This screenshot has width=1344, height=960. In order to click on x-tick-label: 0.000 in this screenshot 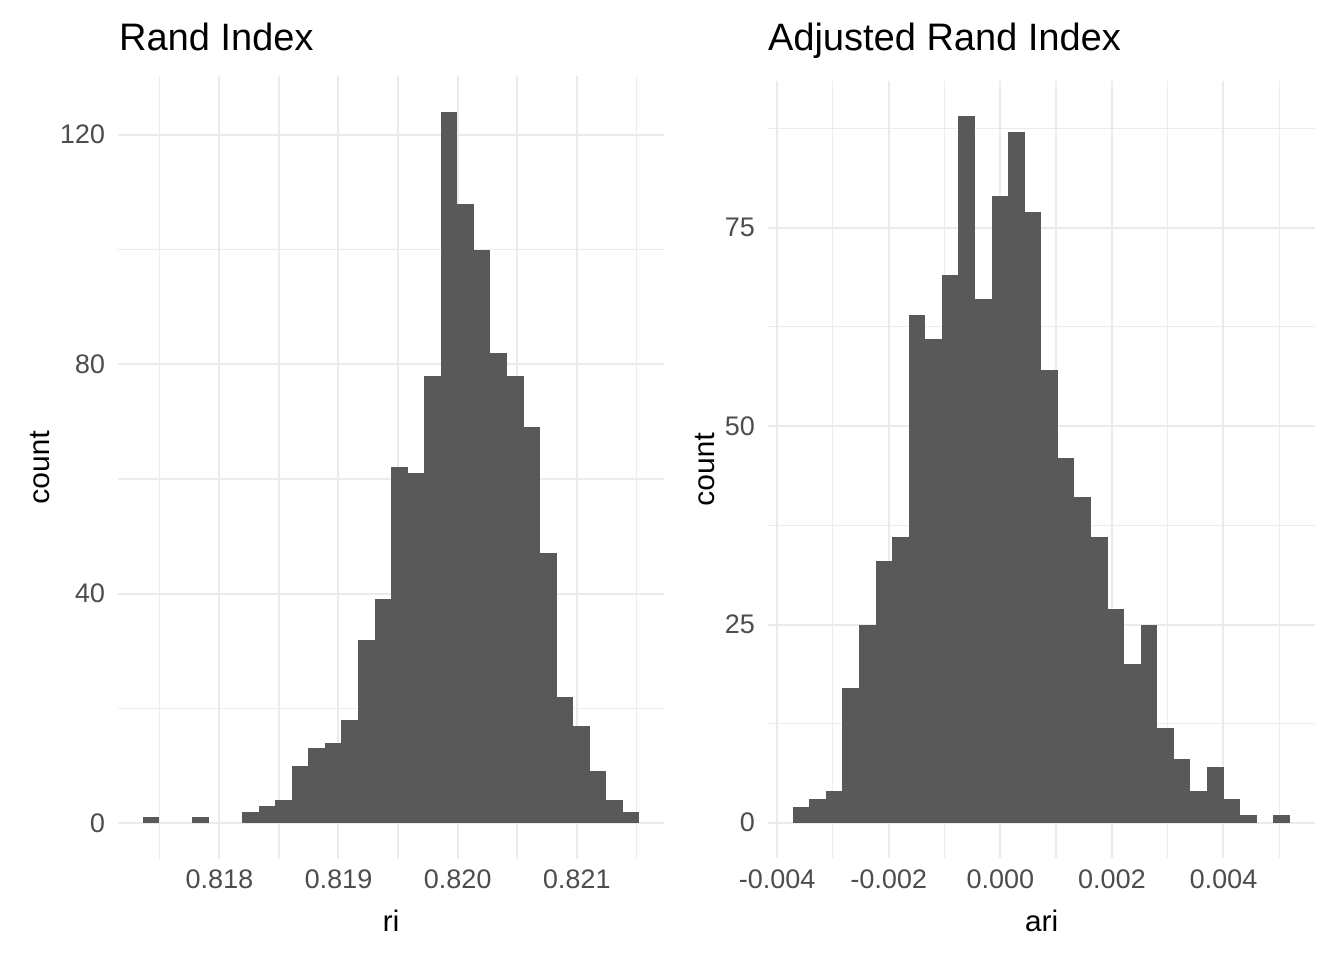, I will do `click(1000, 879)`.